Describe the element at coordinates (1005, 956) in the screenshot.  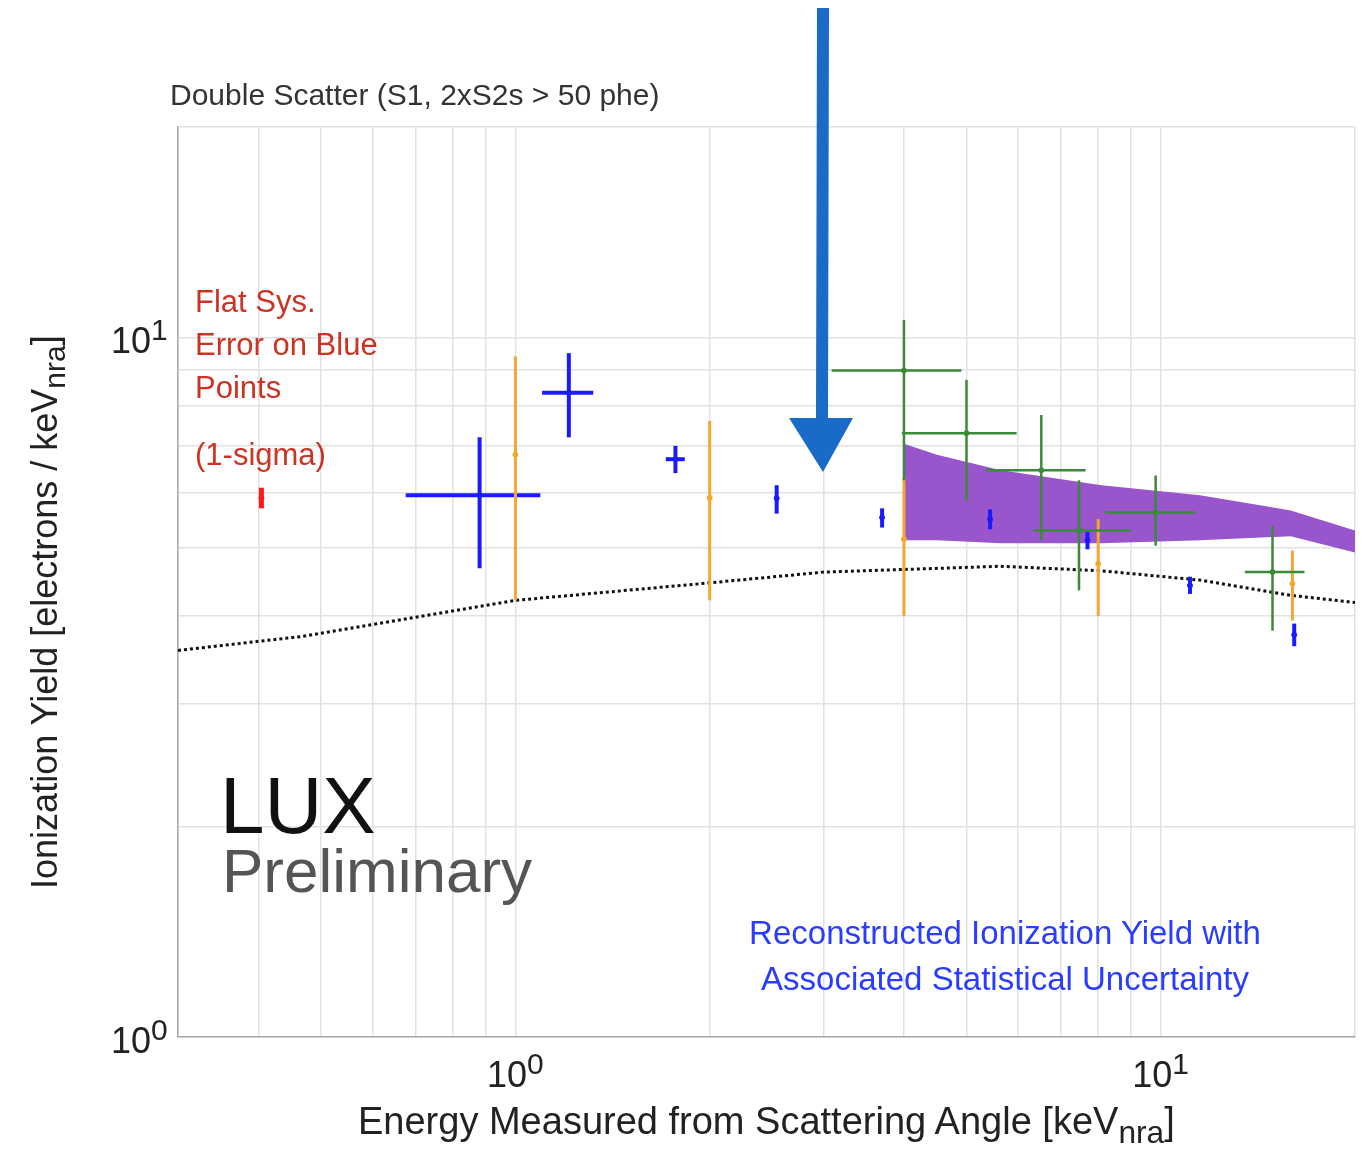
I see `annotation: Reconstructed Ionization Yield with Associated Statistical Uncertainty` at that location.